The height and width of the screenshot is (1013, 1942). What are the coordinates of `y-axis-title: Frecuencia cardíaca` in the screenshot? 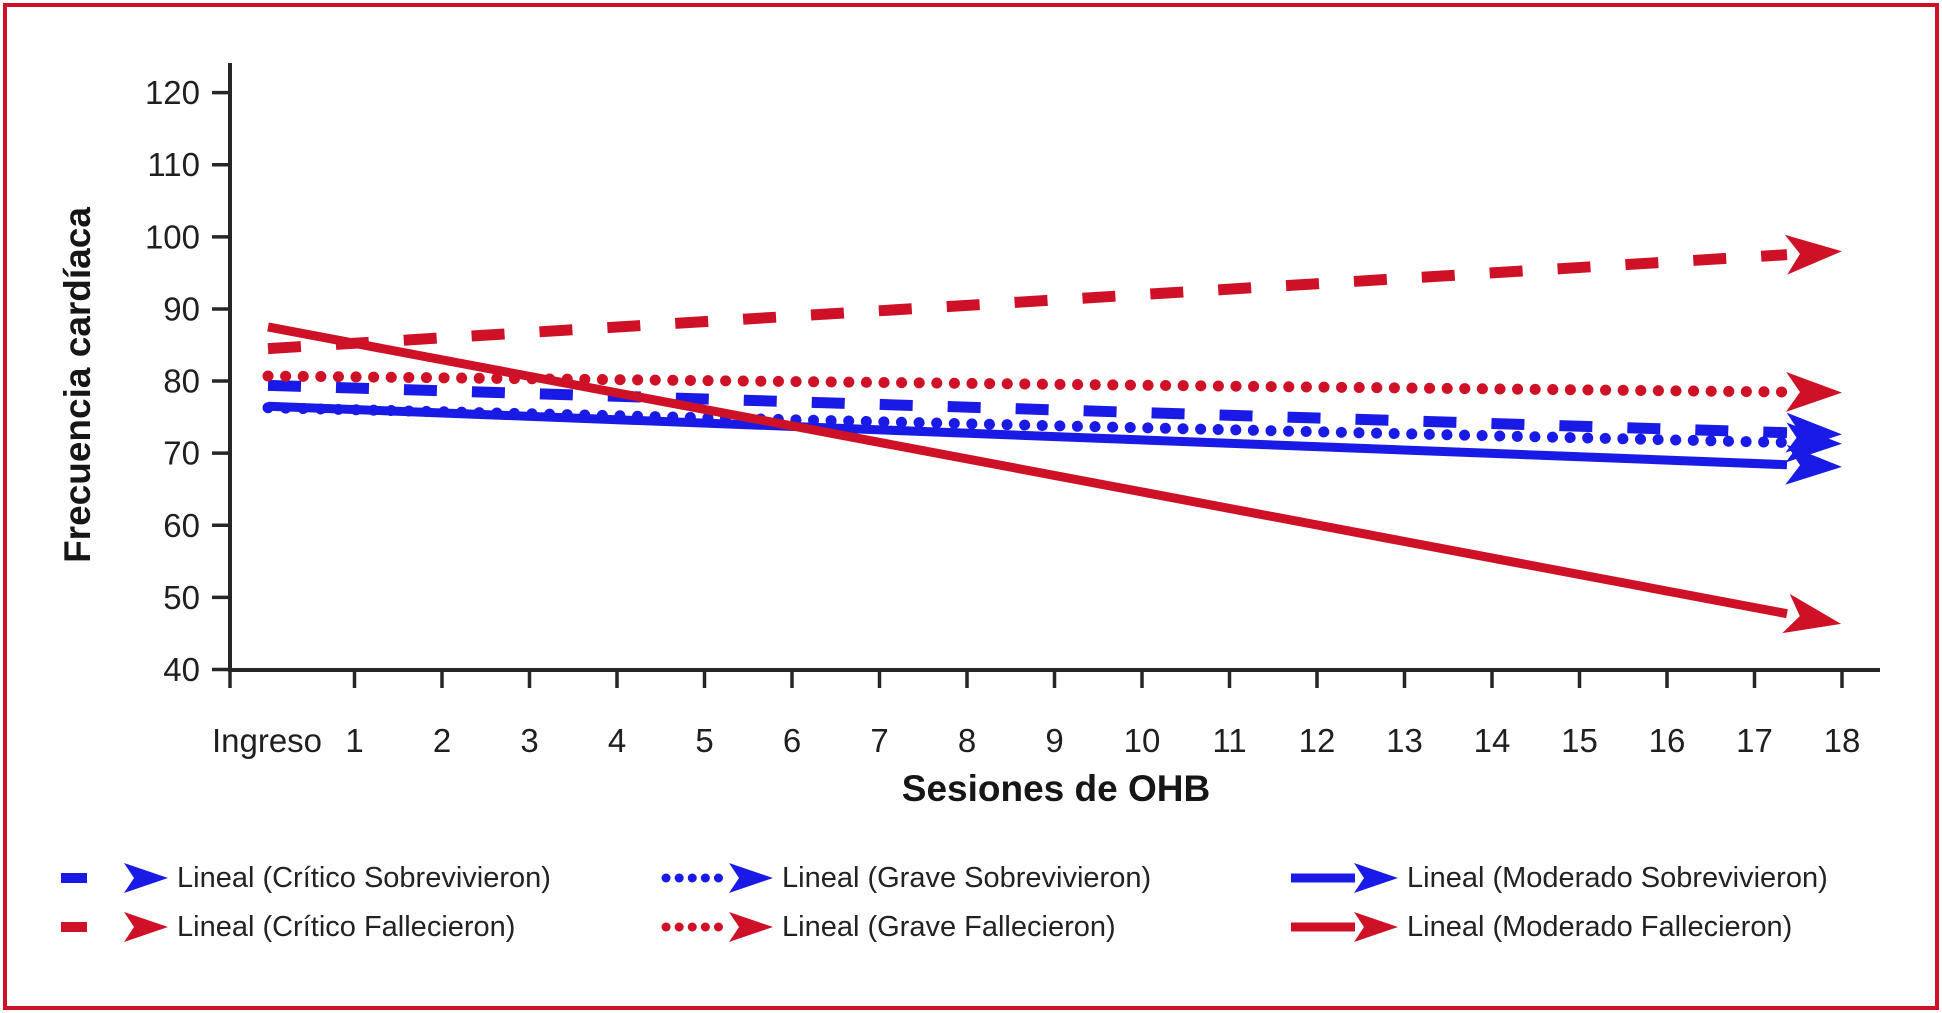 It's located at (77, 385).